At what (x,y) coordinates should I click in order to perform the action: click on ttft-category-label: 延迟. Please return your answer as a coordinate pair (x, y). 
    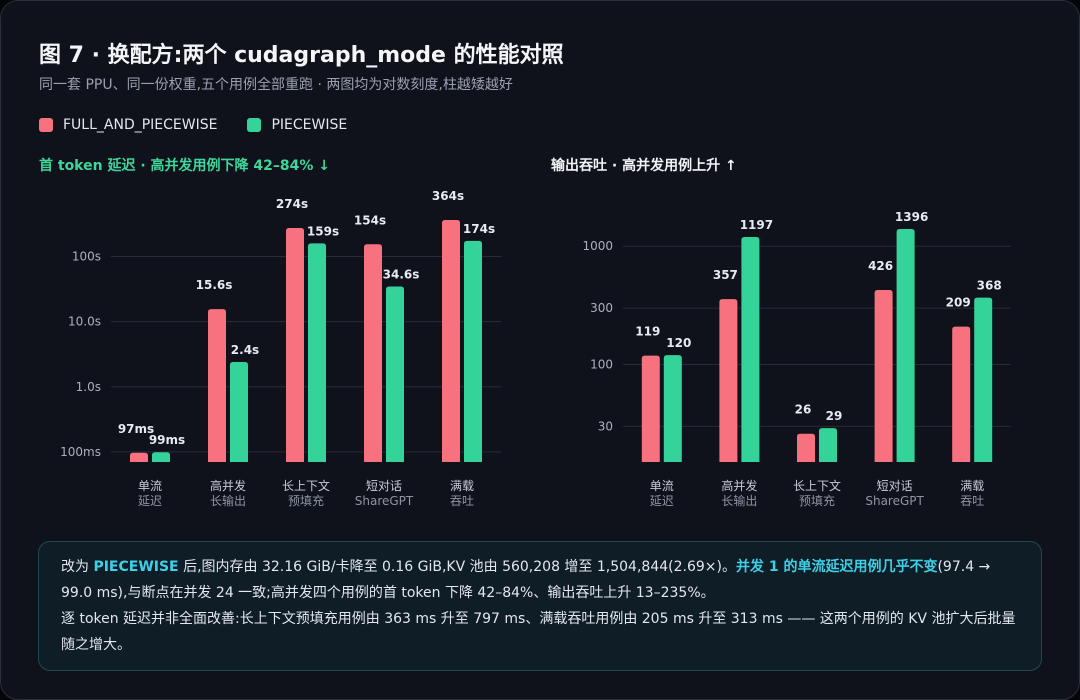
    Looking at the image, I should click on (150, 501).